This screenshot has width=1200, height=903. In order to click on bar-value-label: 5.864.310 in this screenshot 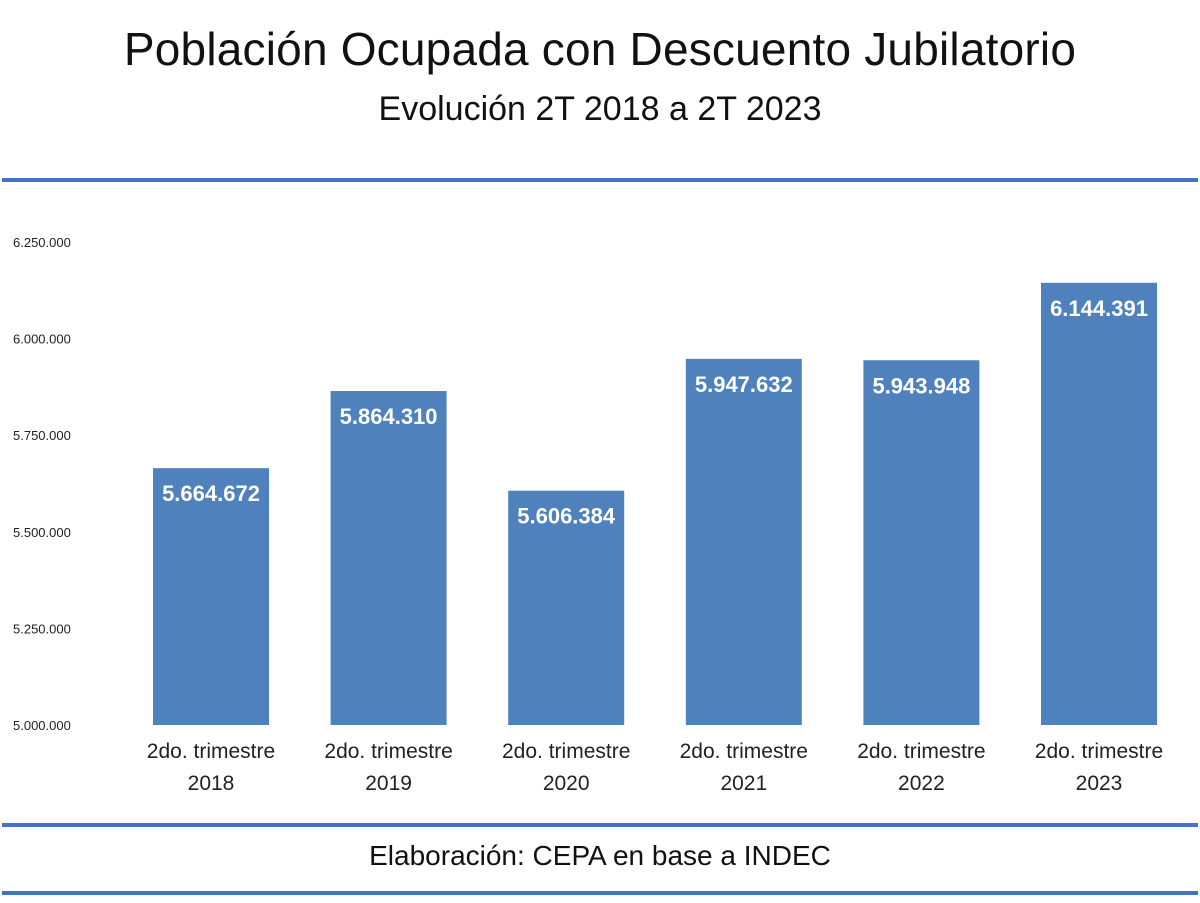, I will do `click(389, 416)`.